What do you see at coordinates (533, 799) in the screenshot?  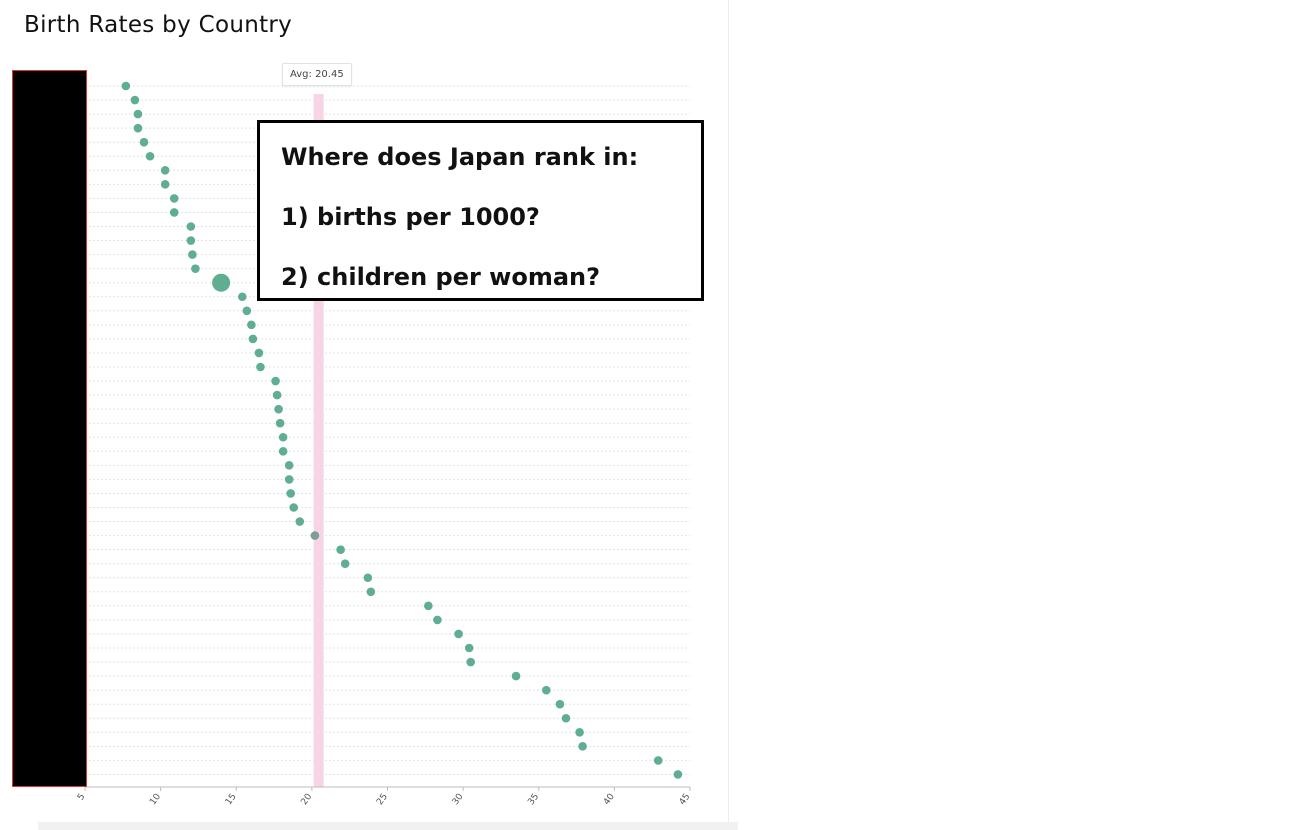 I see `x-tick-label: 35` at bounding box center [533, 799].